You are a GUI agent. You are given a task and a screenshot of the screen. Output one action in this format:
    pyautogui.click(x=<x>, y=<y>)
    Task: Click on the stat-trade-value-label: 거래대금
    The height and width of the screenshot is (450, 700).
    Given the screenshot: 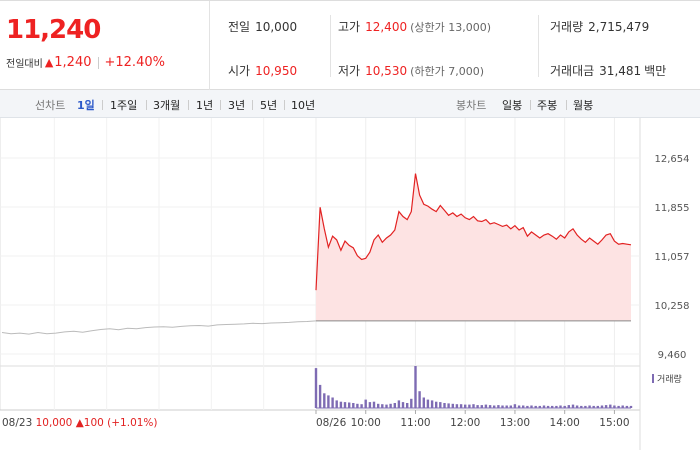 What is the action you would take?
    pyautogui.click(x=572, y=71)
    